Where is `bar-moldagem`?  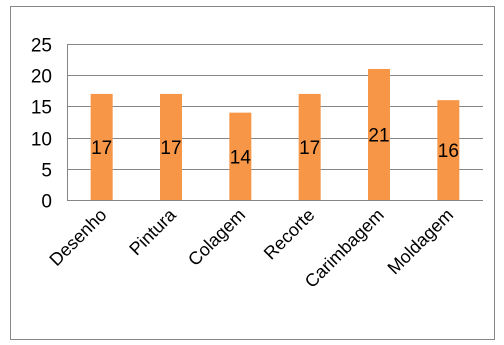
bar-moldagem is located at coordinates (448, 150).